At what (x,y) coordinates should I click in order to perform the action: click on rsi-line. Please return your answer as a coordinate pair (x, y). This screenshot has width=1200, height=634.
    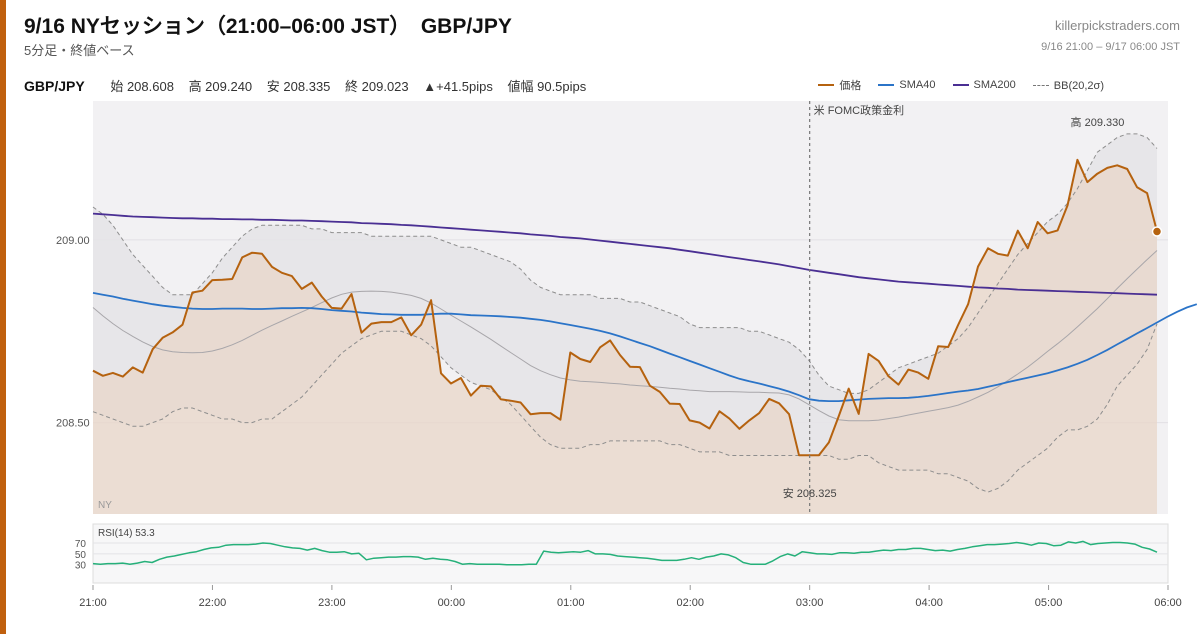
    Looking at the image, I should click on (625, 553).